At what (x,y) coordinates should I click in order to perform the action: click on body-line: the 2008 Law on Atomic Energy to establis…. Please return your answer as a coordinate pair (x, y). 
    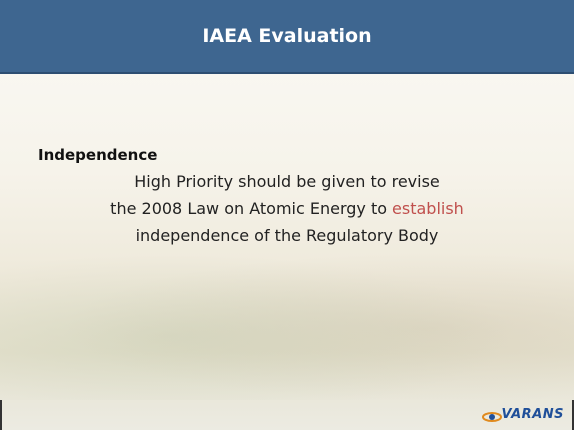
    Looking at the image, I should click on (287, 208).